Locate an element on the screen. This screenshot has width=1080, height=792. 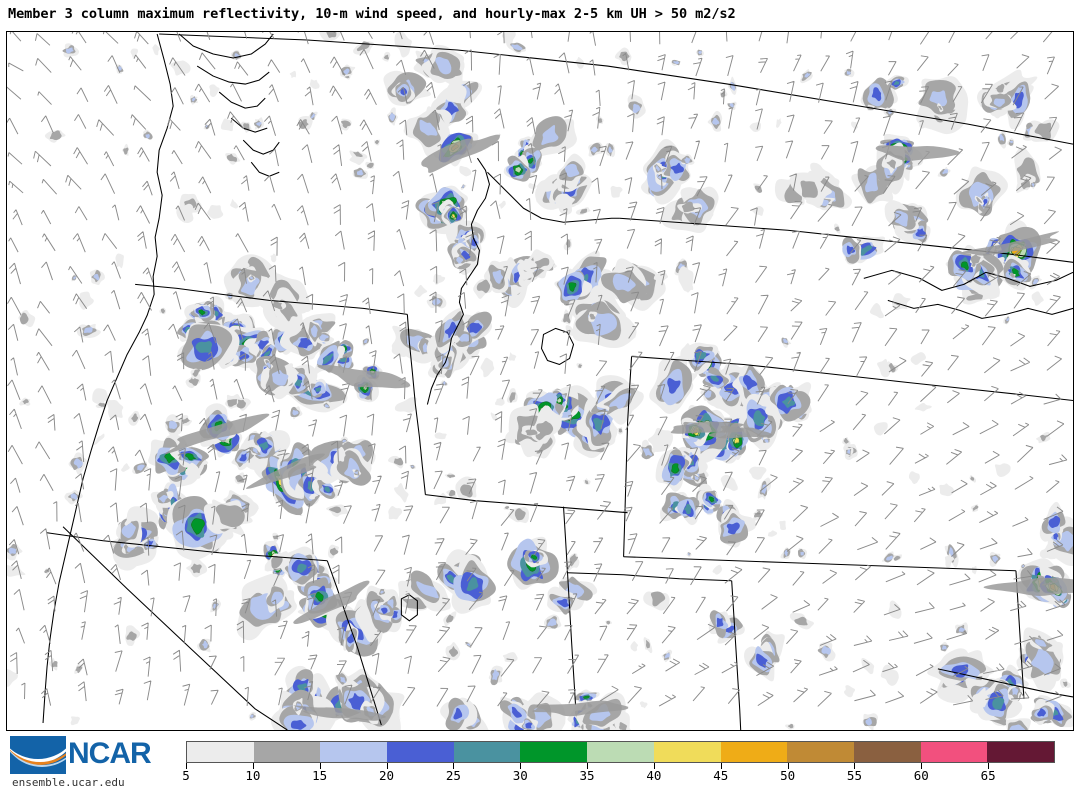
ncar-logo-mark is located at coordinates (38, 755).